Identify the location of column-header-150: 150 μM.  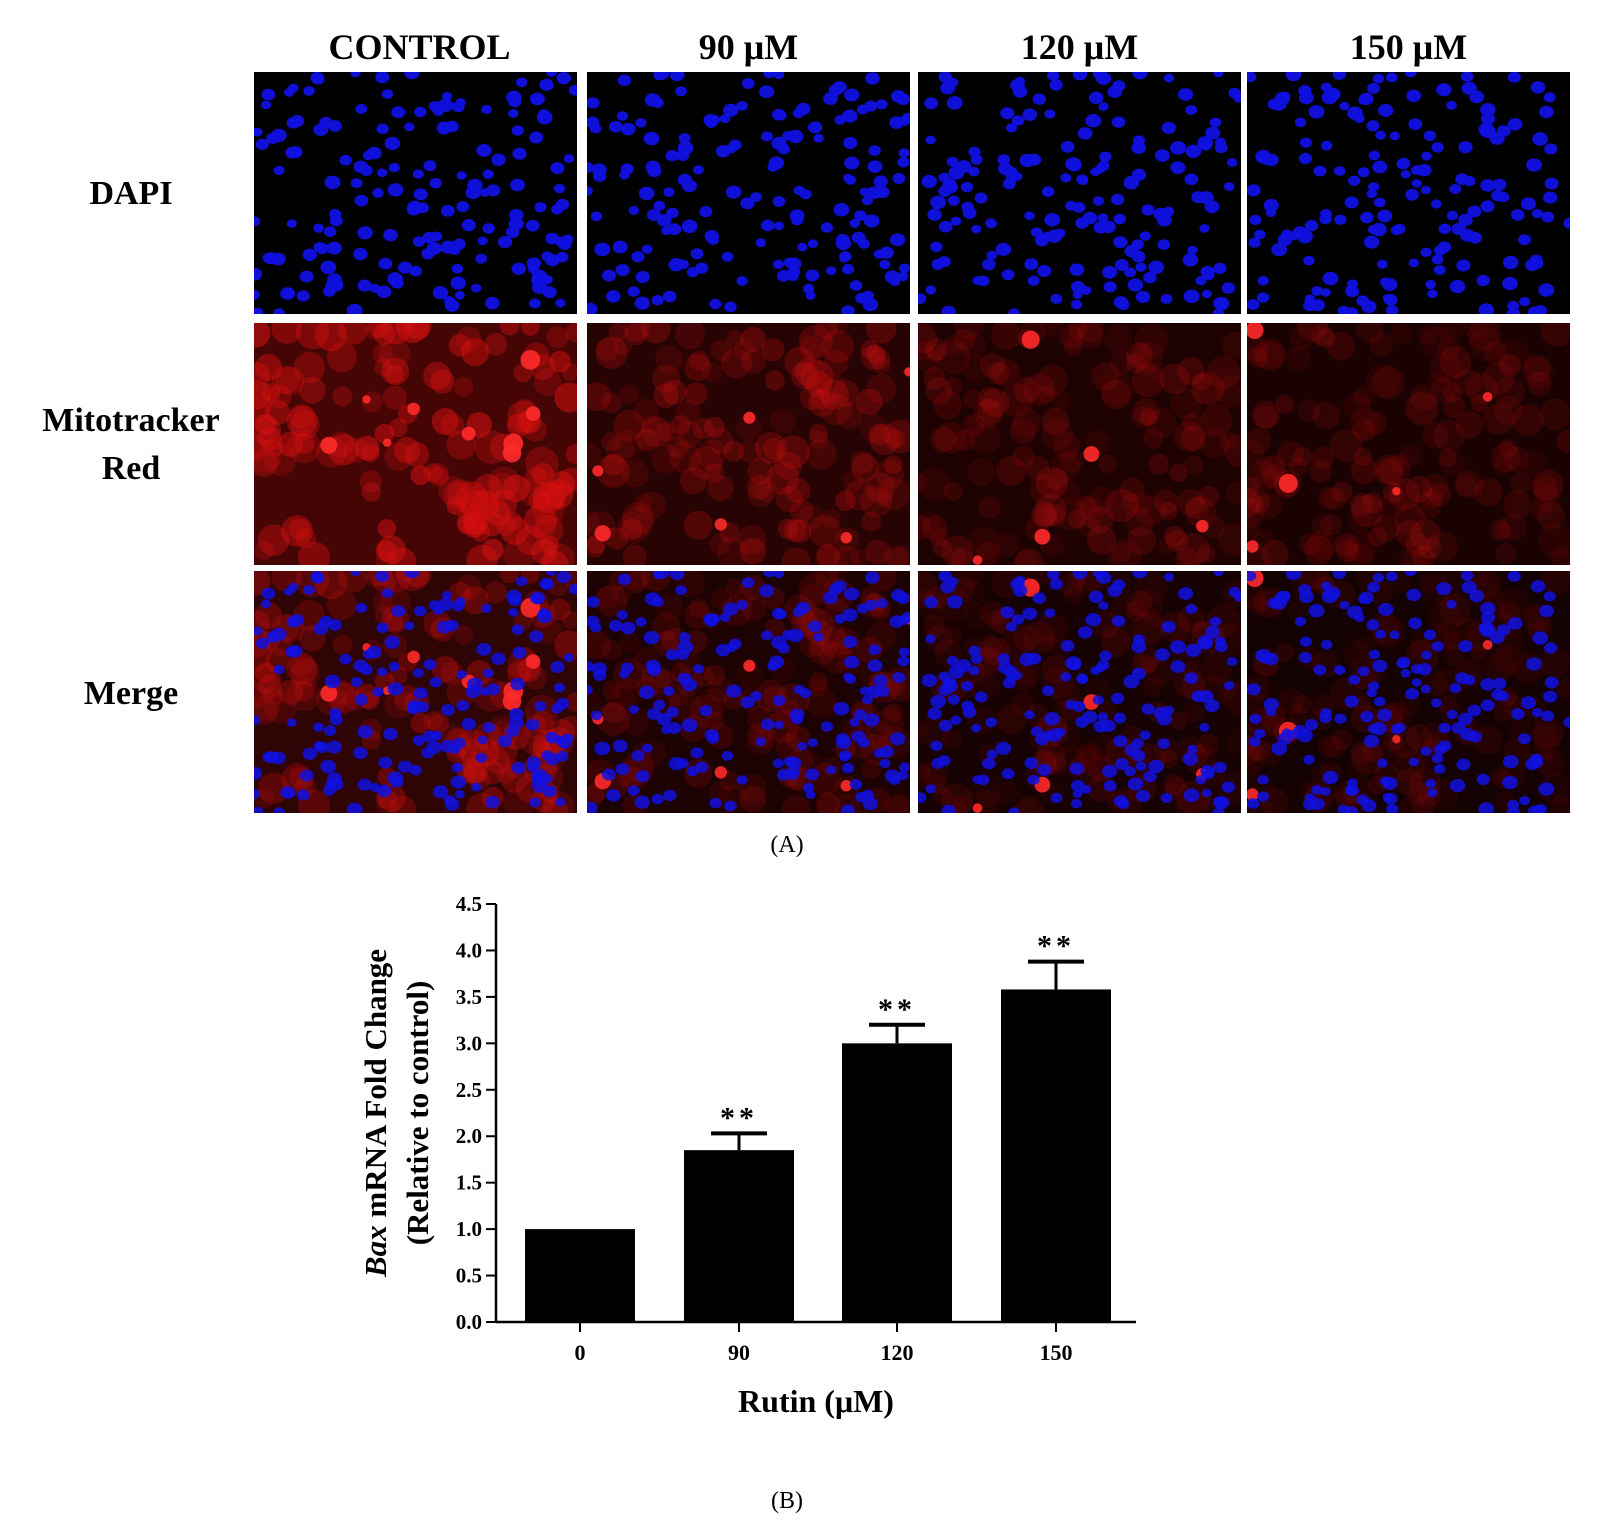
(1408, 47).